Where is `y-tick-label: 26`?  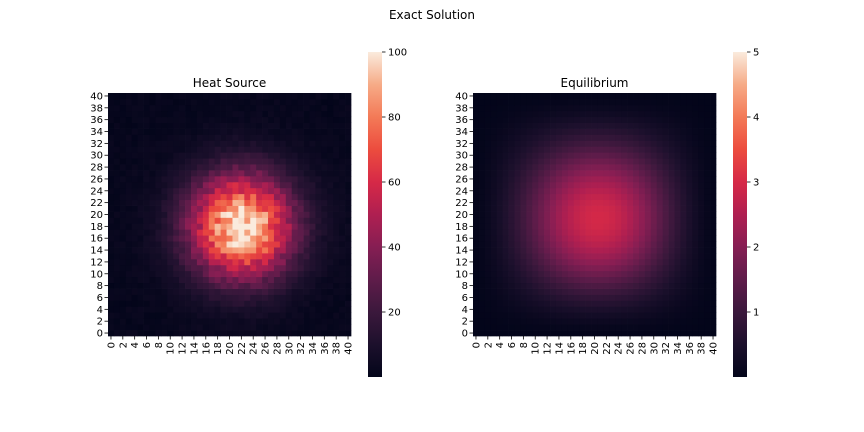
y-tick-label: 26 is located at coordinates (461, 179).